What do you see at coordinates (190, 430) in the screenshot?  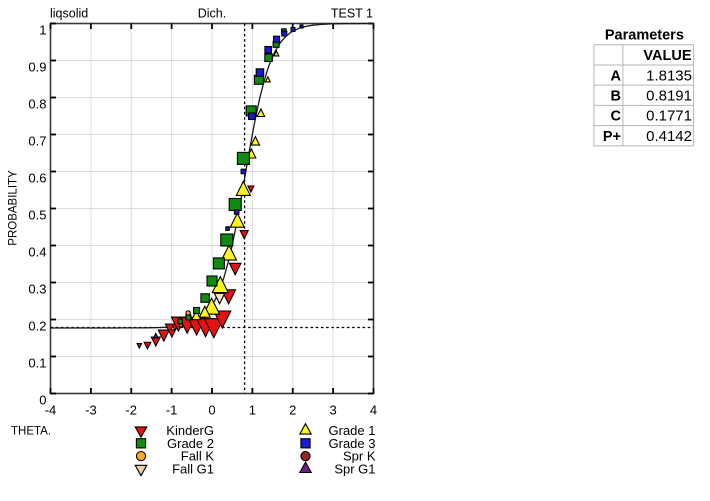 I see `svg-text: KinderG` at bounding box center [190, 430].